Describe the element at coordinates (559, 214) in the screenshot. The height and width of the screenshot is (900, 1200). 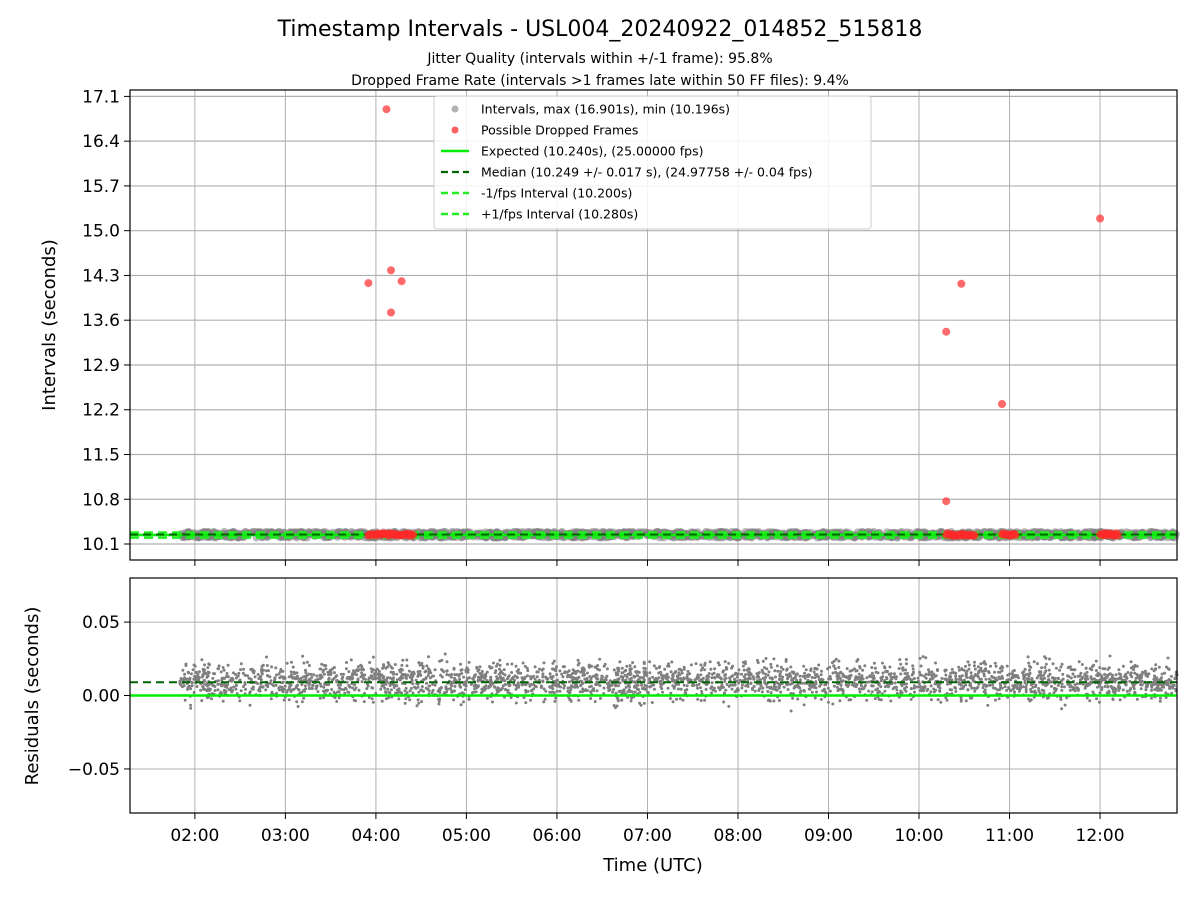
I see `legend-label: +1/fps Interval (10.280s)` at that location.